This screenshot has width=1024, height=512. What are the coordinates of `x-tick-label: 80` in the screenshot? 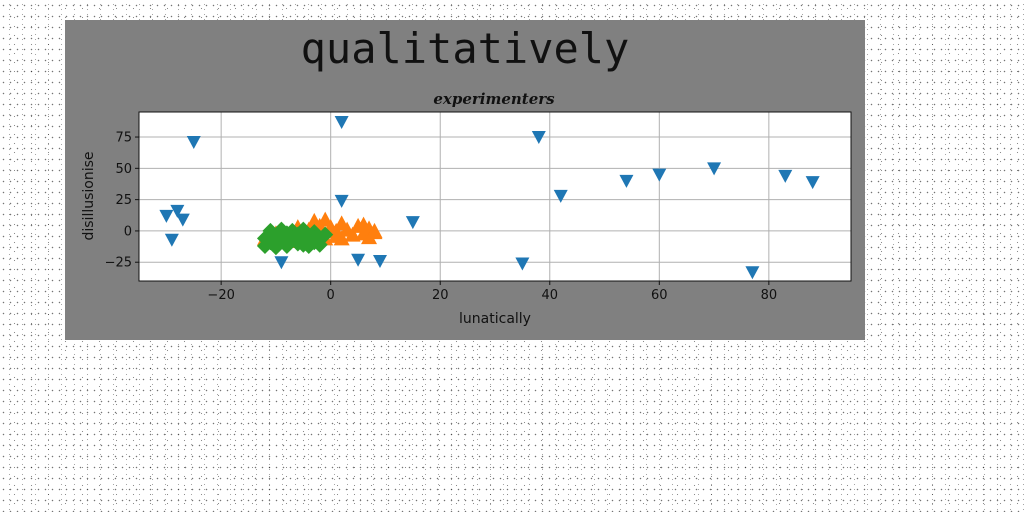 It's located at (769, 295).